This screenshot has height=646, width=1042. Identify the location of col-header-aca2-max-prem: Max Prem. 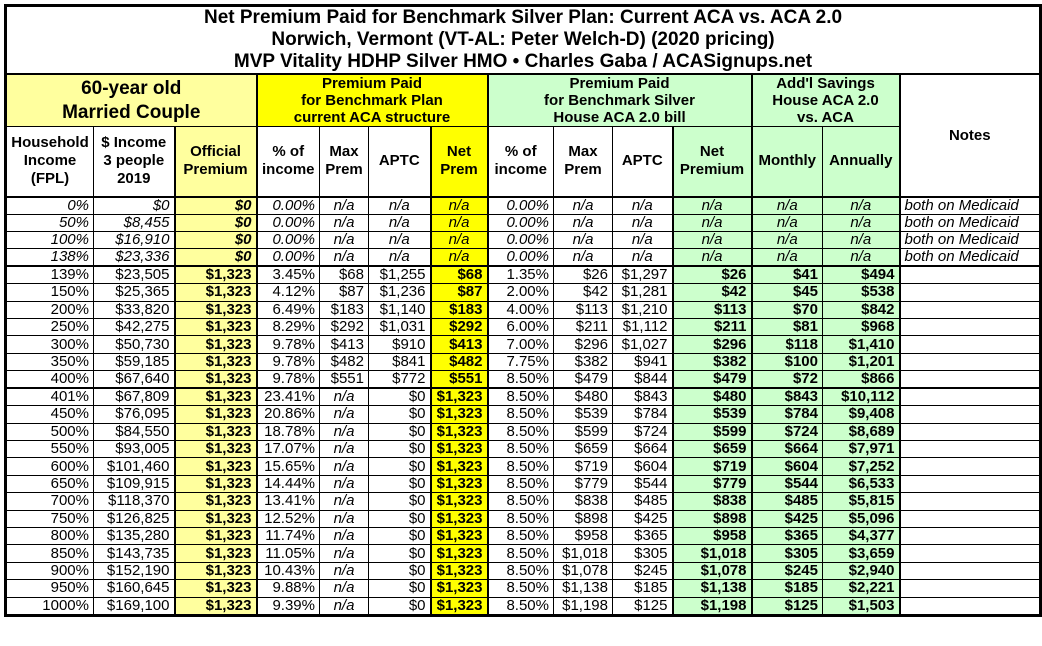
(583, 162).